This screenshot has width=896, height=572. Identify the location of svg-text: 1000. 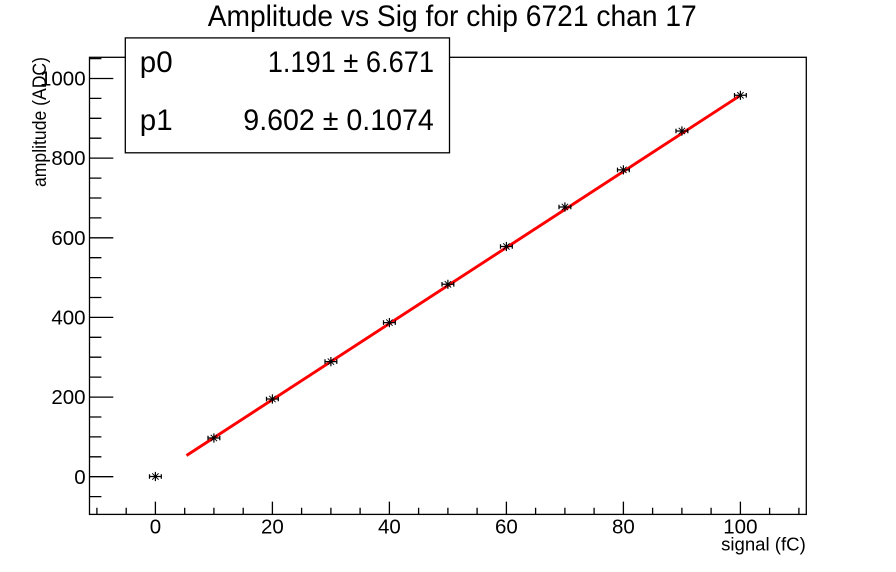
(63, 79).